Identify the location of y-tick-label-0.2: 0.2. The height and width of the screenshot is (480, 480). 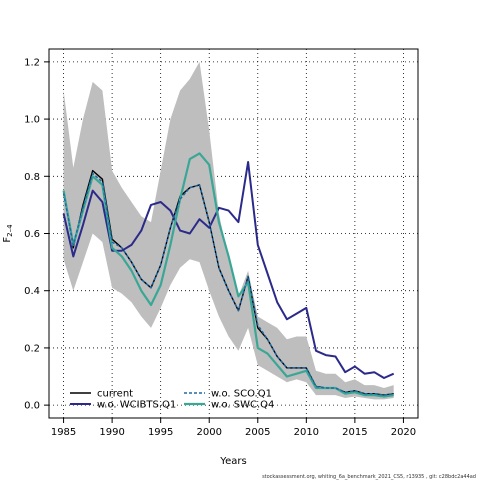
(32, 348).